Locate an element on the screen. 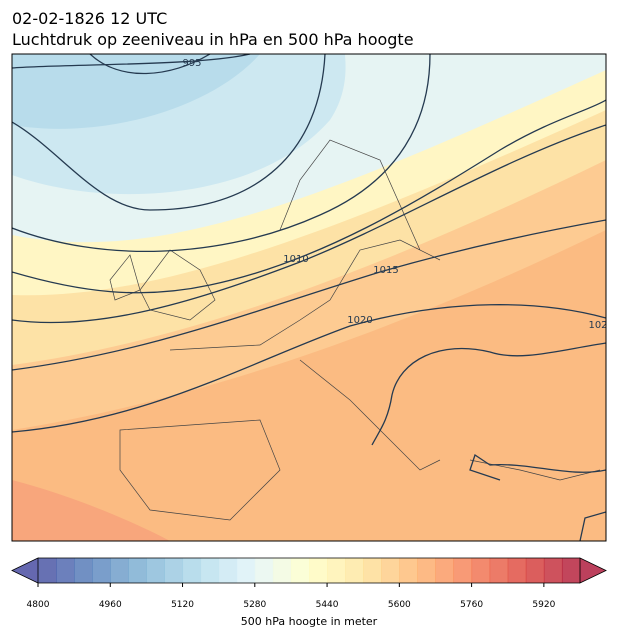 This screenshot has height=639, width=618. colorbar-tick-label: 4960 is located at coordinates (110, 605).